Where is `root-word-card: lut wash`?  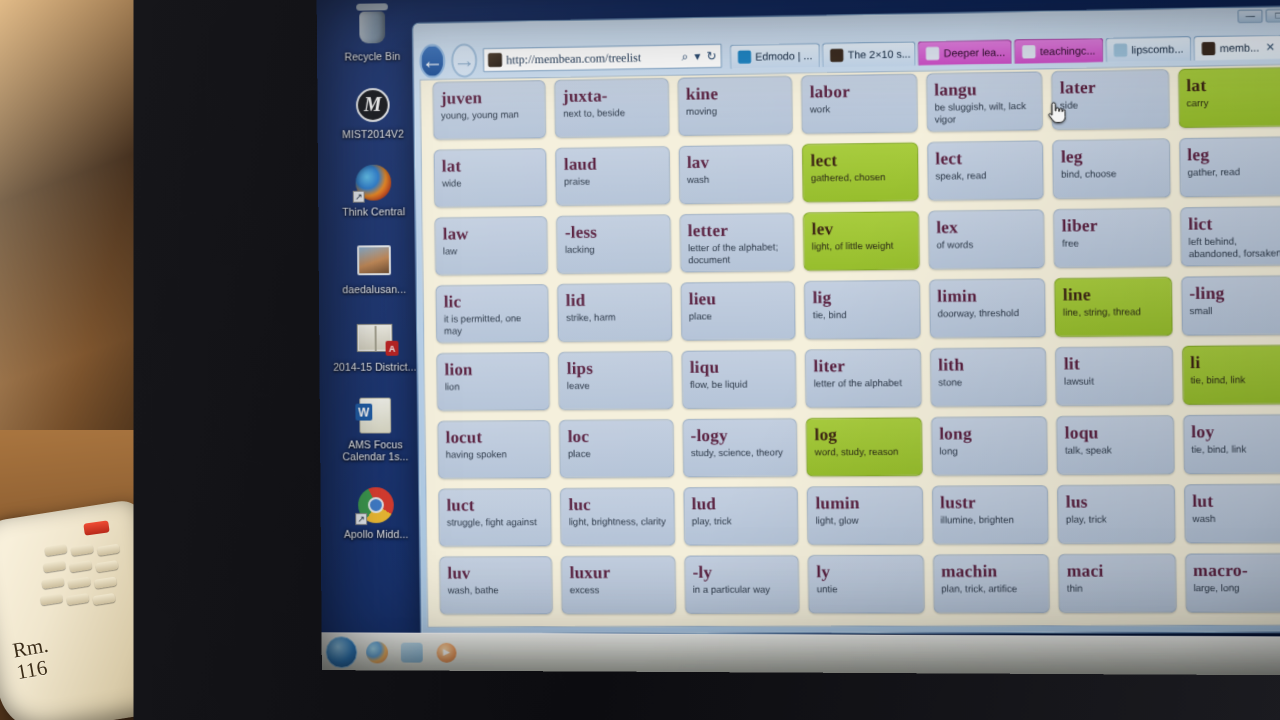
root-word-card: lut wash is located at coordinates (1231, 513).